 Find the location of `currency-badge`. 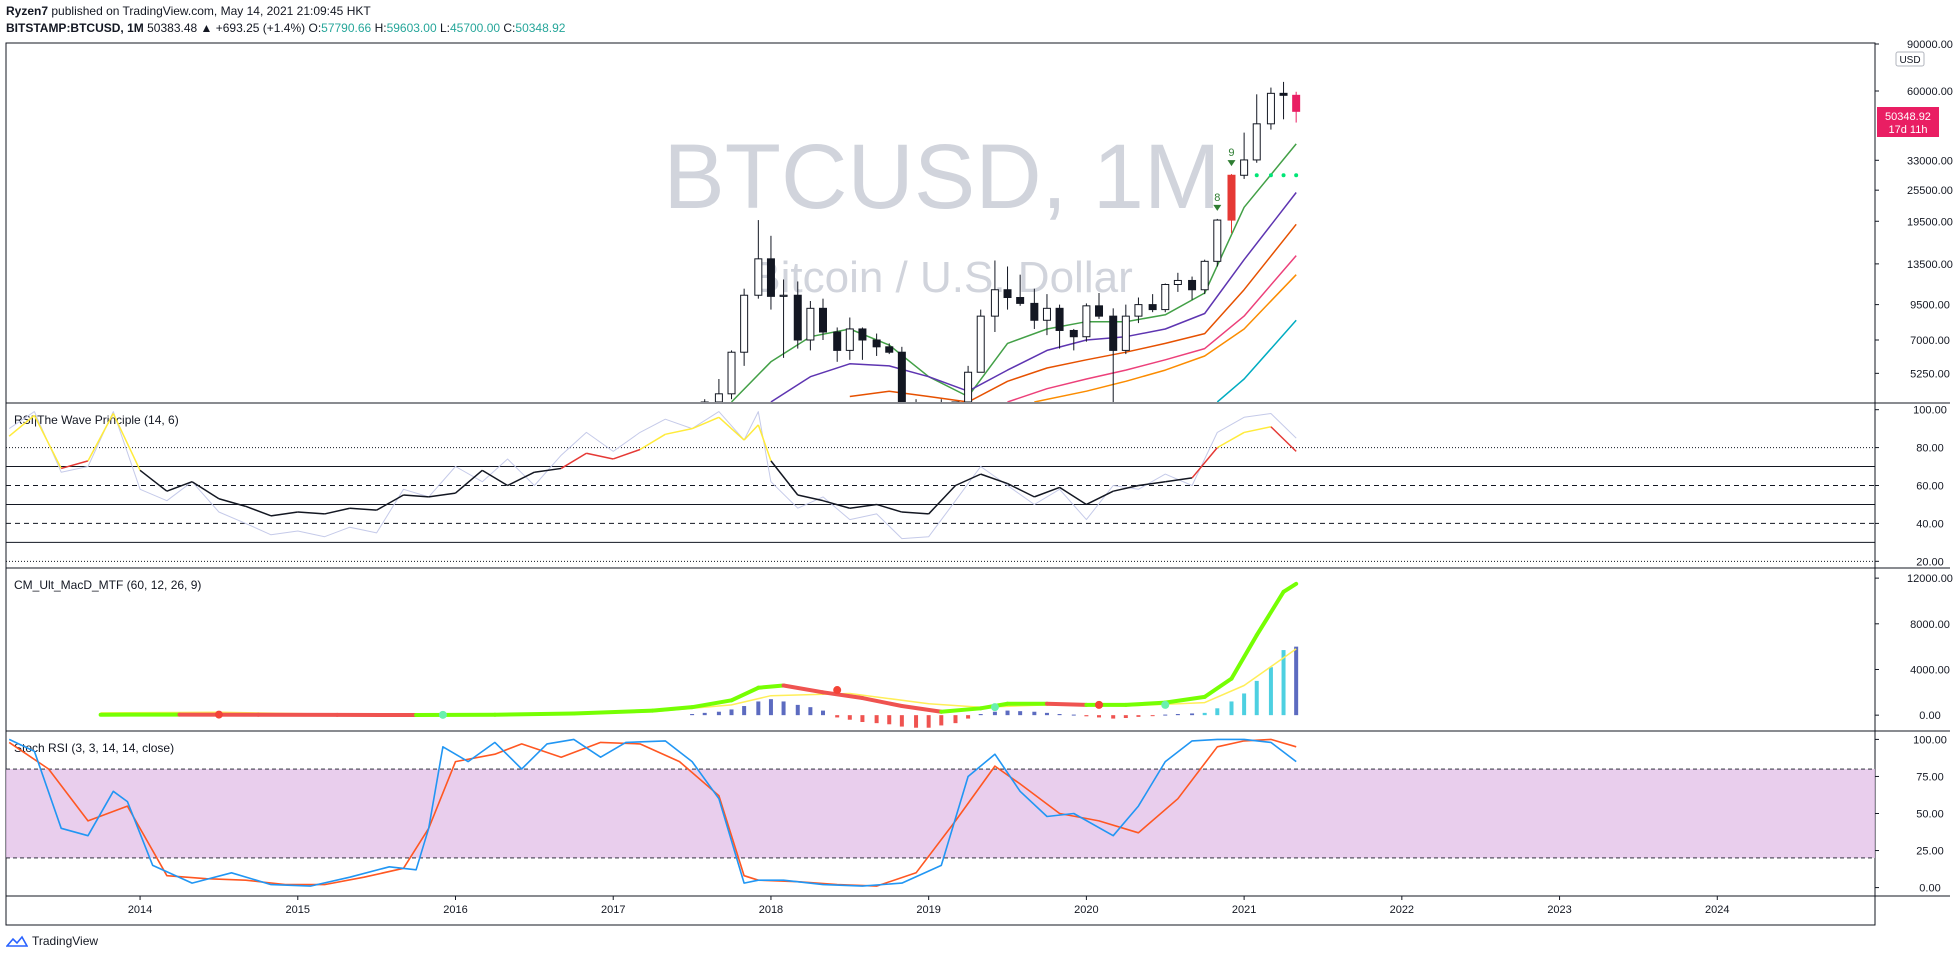

currency-badge is located at coordinates (1910, 59).